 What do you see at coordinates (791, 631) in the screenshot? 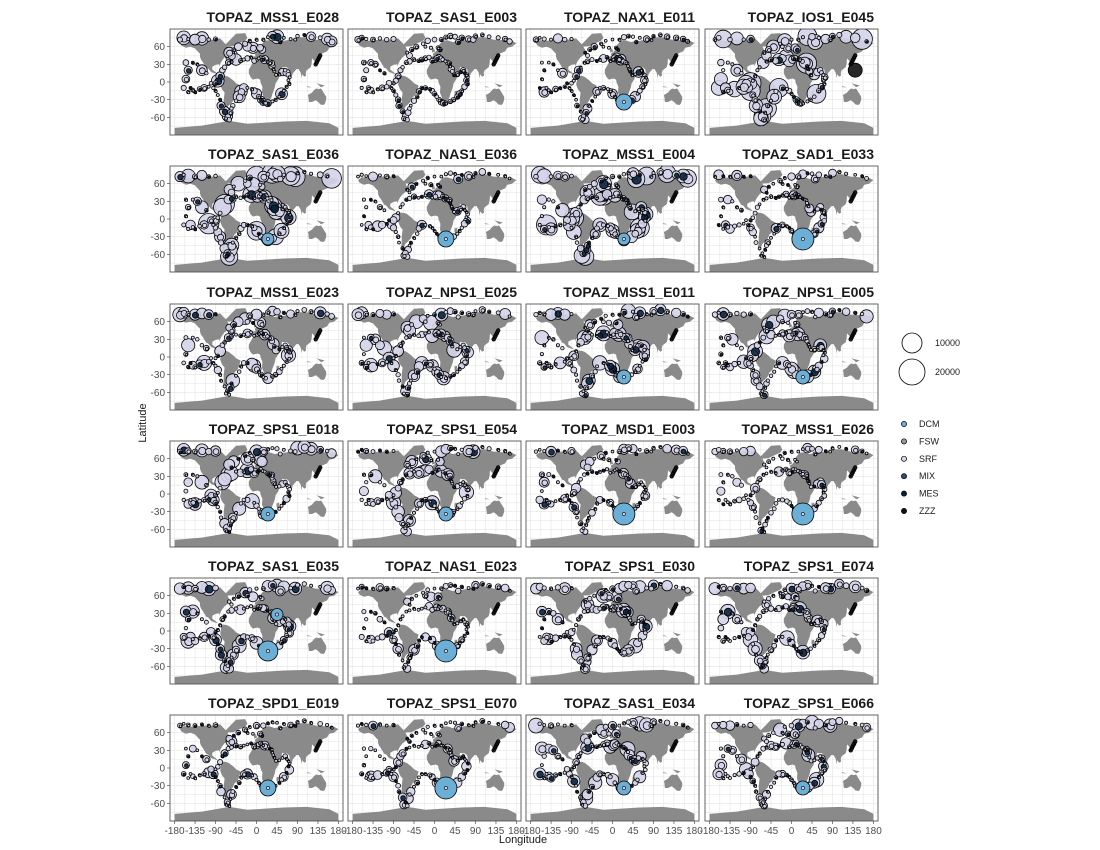
I see `map-panel` at bounding box center [791, 631].